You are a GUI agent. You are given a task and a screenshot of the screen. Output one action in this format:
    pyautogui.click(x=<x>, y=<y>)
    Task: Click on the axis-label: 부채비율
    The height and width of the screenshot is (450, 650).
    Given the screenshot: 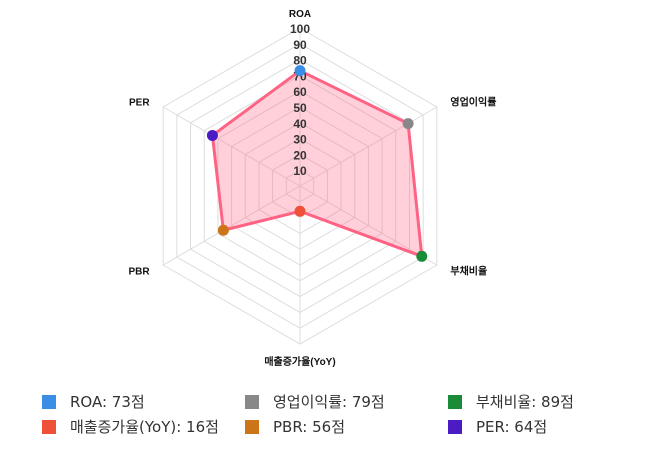 What is the action you would take?
    pyautogui.click(x=468, y=271)
    